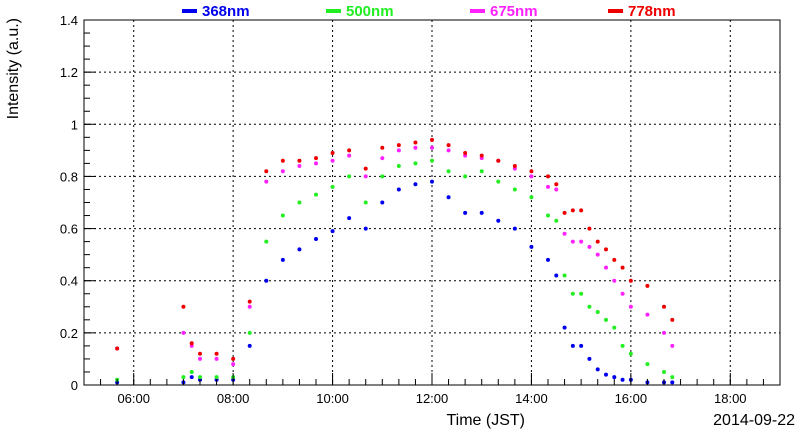 The width and height of the screenshot is (800, 434). What do you see at coordinates (69, 176) in the screenshot?
I see `y-tick-label: 0.8` at bounding box center [69, 176].